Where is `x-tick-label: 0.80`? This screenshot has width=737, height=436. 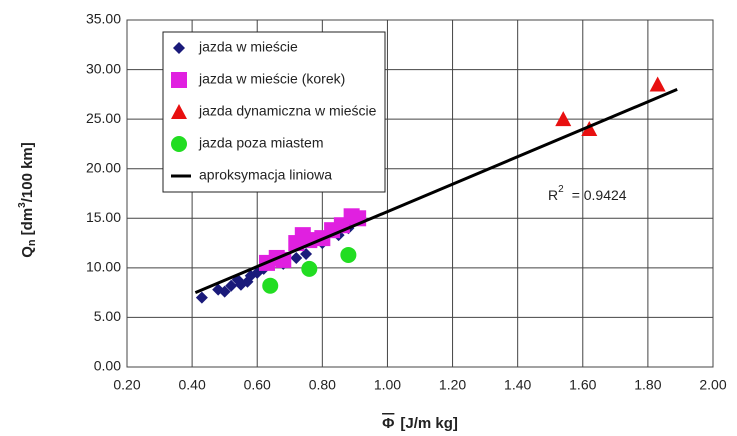 x-tick-label: 0.80 is located at coordinates (322, 385).